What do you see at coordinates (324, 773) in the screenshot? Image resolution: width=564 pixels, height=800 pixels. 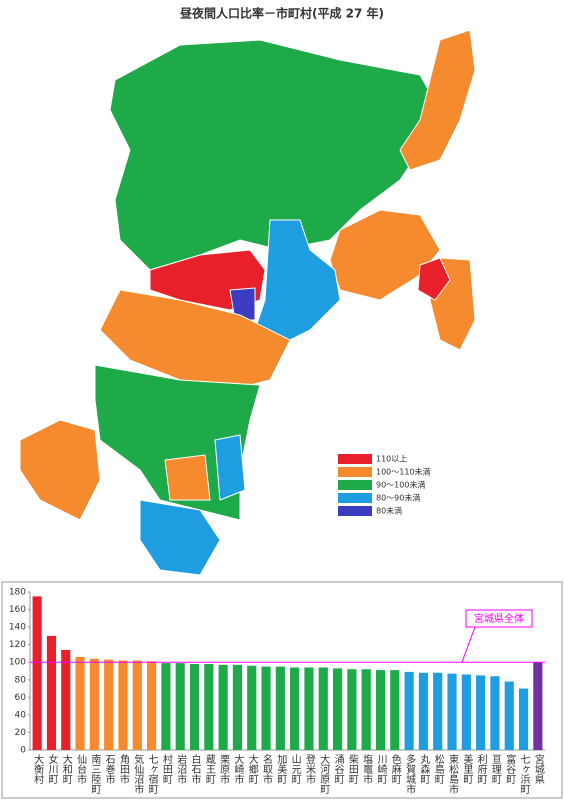 I see `x-tick-label: 大河原町` at bounding box center [324, 773].